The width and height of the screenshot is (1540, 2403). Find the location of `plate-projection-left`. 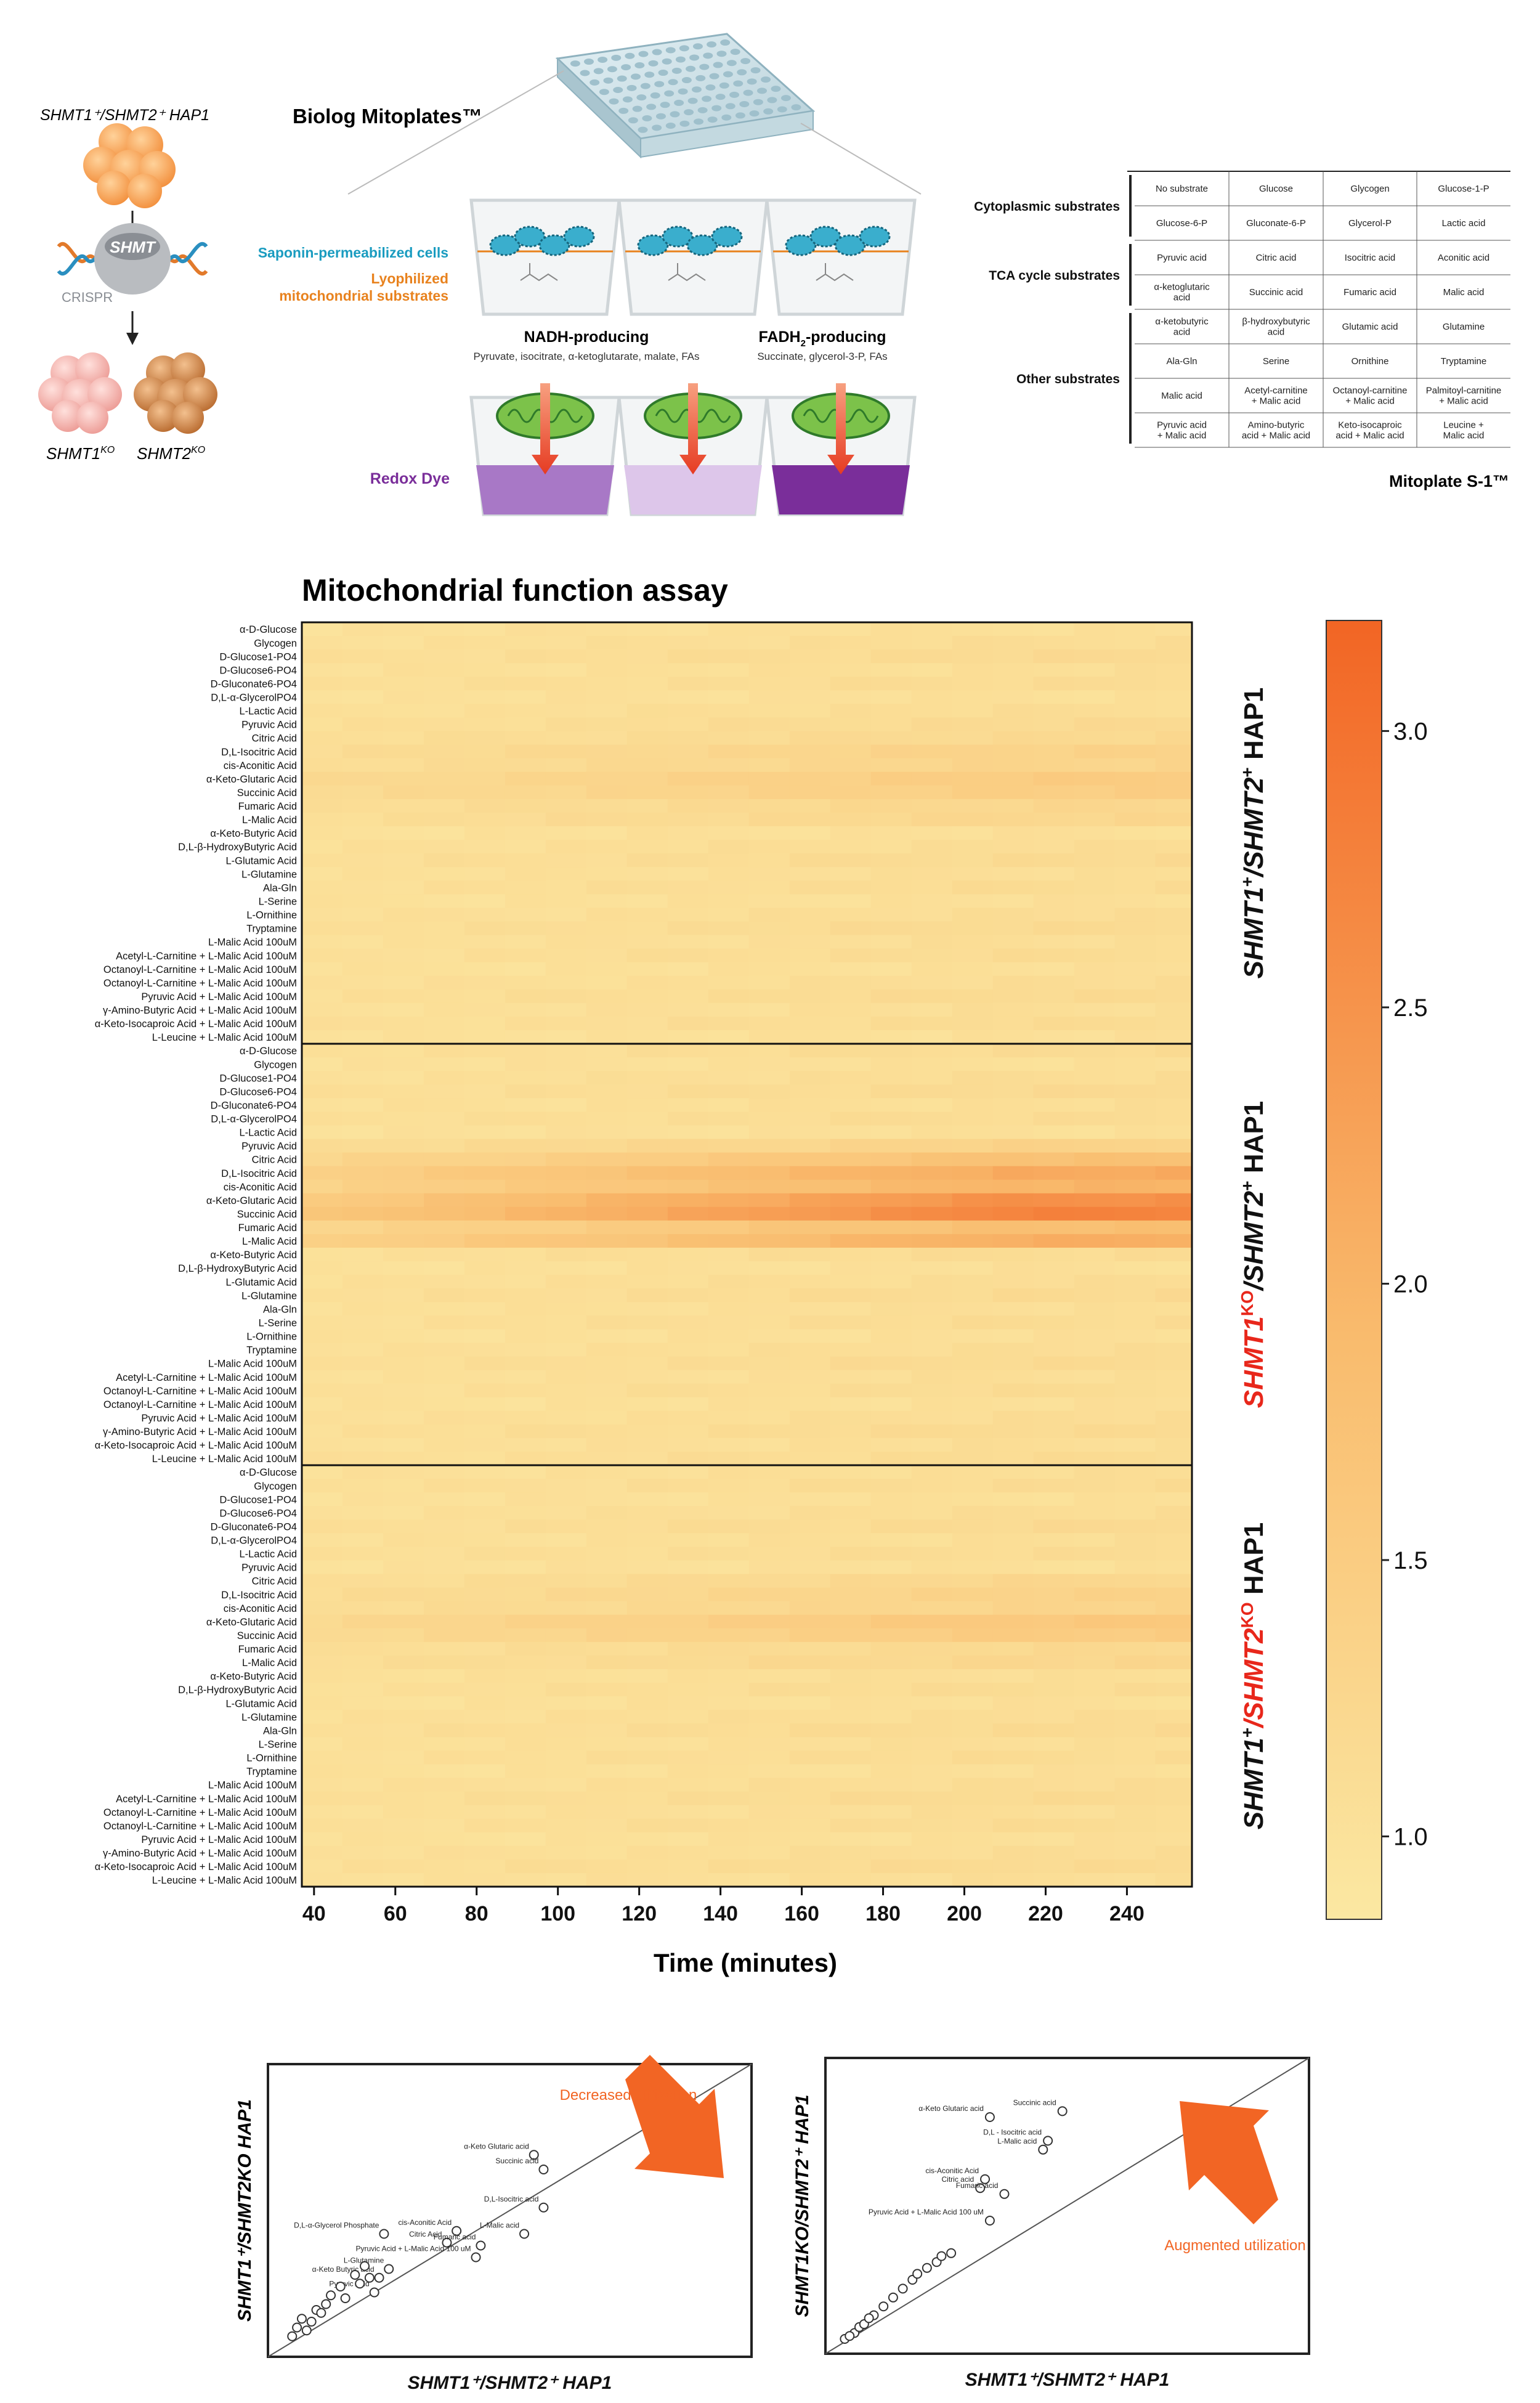

plate-projection-left is located at coordinates (455, 132).